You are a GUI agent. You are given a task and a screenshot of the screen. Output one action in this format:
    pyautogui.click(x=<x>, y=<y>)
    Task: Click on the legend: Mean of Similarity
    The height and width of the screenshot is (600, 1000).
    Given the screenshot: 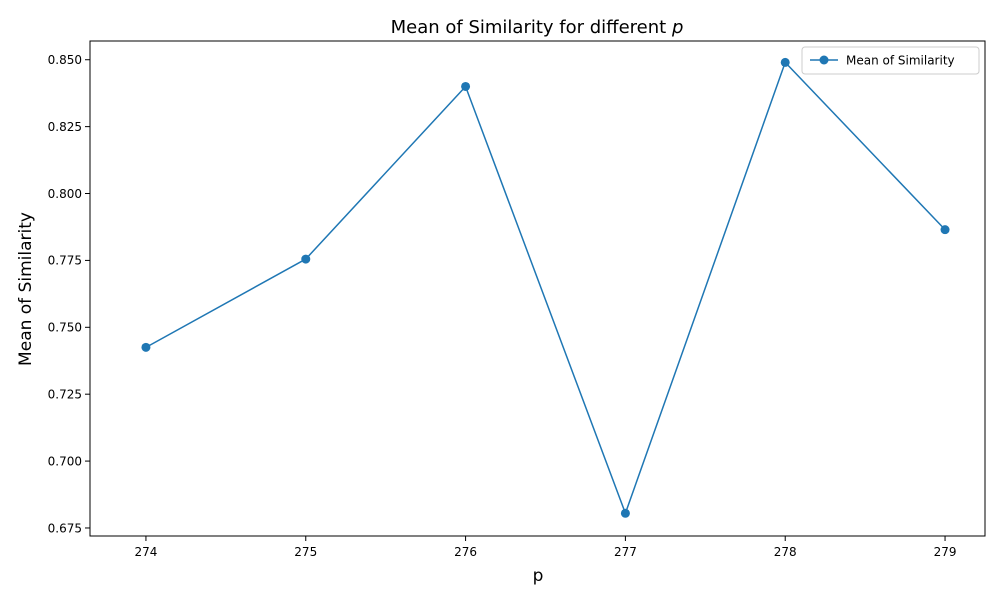 What is the action you would take?
    pyautogui.click(x=890, y=60)
    